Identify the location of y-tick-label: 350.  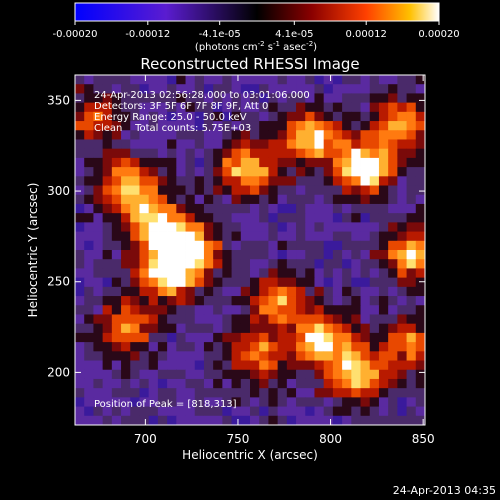
(58, 100).